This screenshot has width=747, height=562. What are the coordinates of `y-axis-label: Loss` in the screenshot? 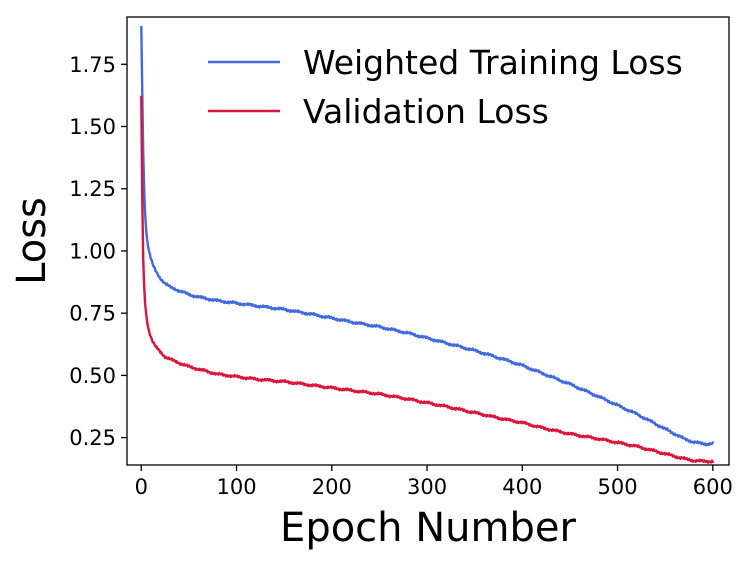 It's located at (32, 241).